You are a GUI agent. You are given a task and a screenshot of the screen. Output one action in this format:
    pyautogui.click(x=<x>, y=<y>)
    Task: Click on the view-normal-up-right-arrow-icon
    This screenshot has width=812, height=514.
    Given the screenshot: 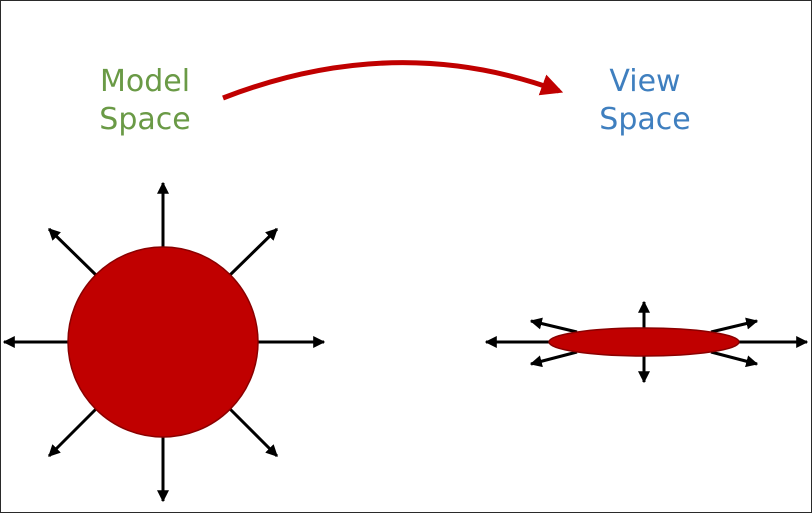 What is the action you would take?
    pyautogui.click(x=734, y=325)
    